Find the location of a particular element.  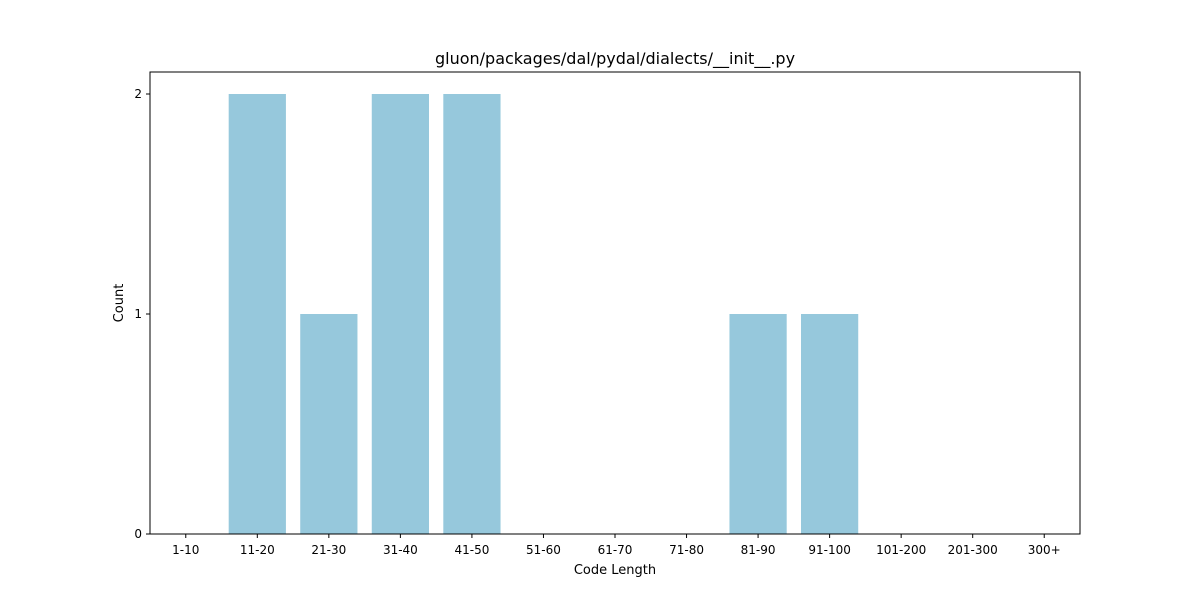

x-tick-label: 1-10 is located at coordinates (185, 550).